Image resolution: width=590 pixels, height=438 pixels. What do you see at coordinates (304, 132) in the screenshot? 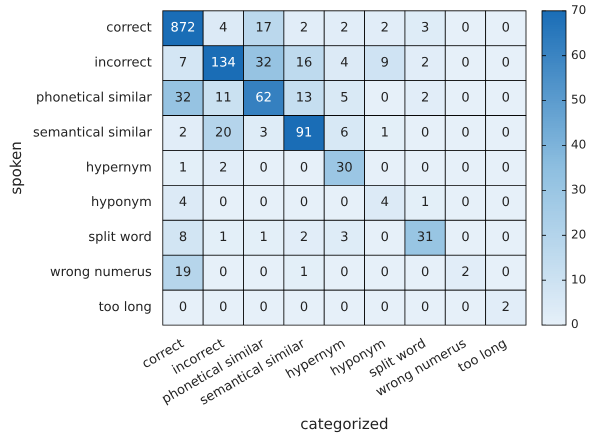
I see `data-label: 91` at bounding box center [304, 132].